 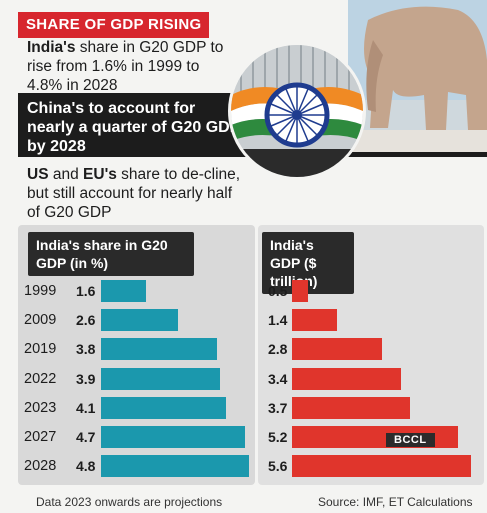 What do you see at coordinates (278, 320) in the screenshot?
I see `gdp-value-label-2009: 1.4` at bounding box center [278, 320].